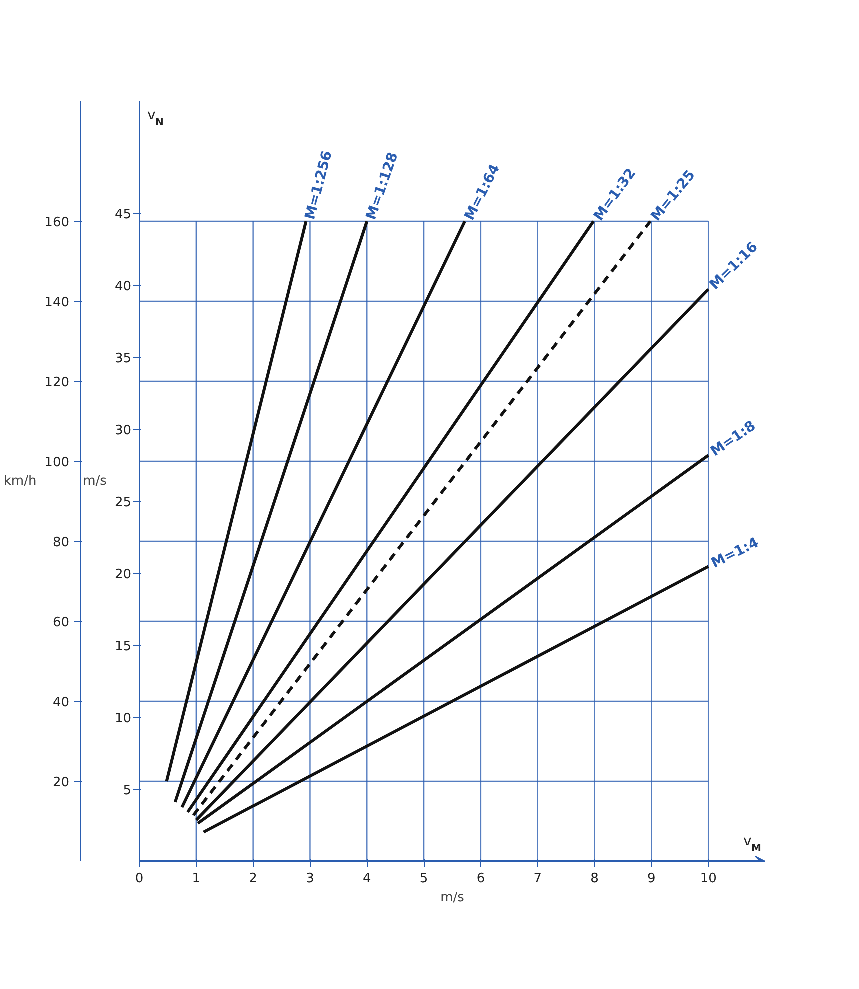  Describe the element at coordinates (57, 303) in the screenshot. I see `y-tick-label: 140` at that location.